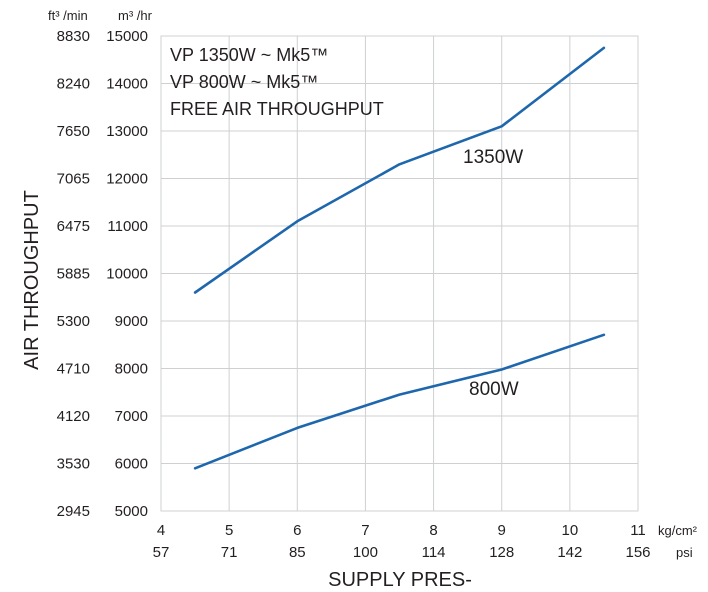  What do you see at coordinates (73, 226) in the screenshot?
I see `y-tick-ft3min-6: 6475` at bounding box center [73, 226].